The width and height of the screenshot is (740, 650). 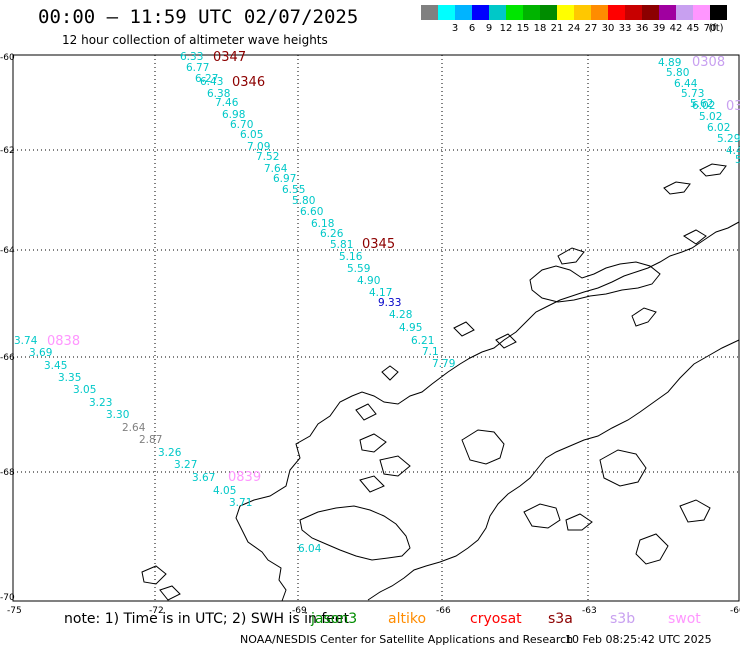 What do you see at coordinates (248, 82) in the screenshot?
I see `pass-time-label: 0346` at bounding box center [248, 82].